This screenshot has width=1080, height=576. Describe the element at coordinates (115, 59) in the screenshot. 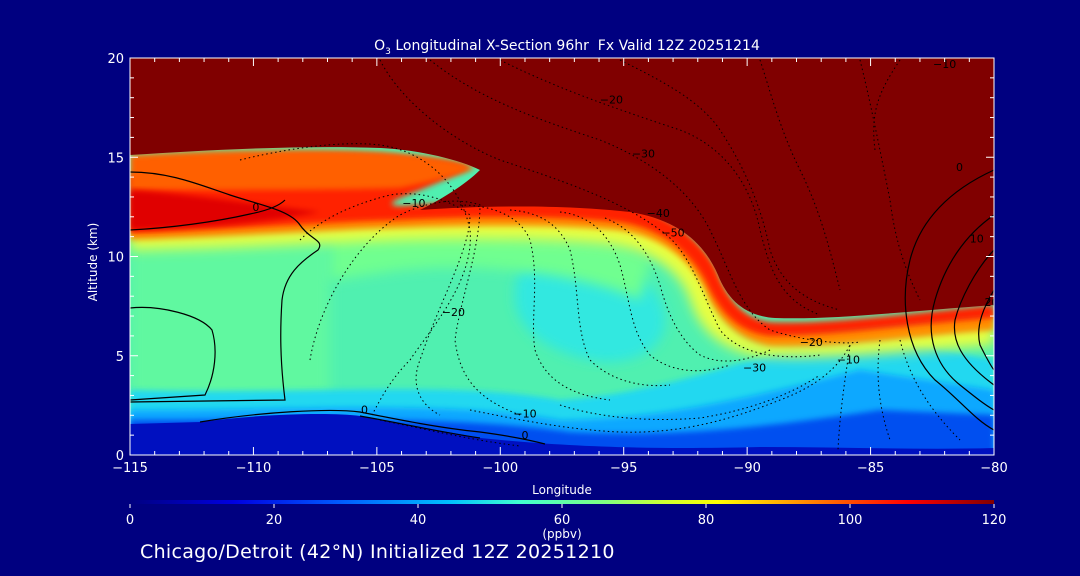

I see `y-tick-label: 20` at that location.